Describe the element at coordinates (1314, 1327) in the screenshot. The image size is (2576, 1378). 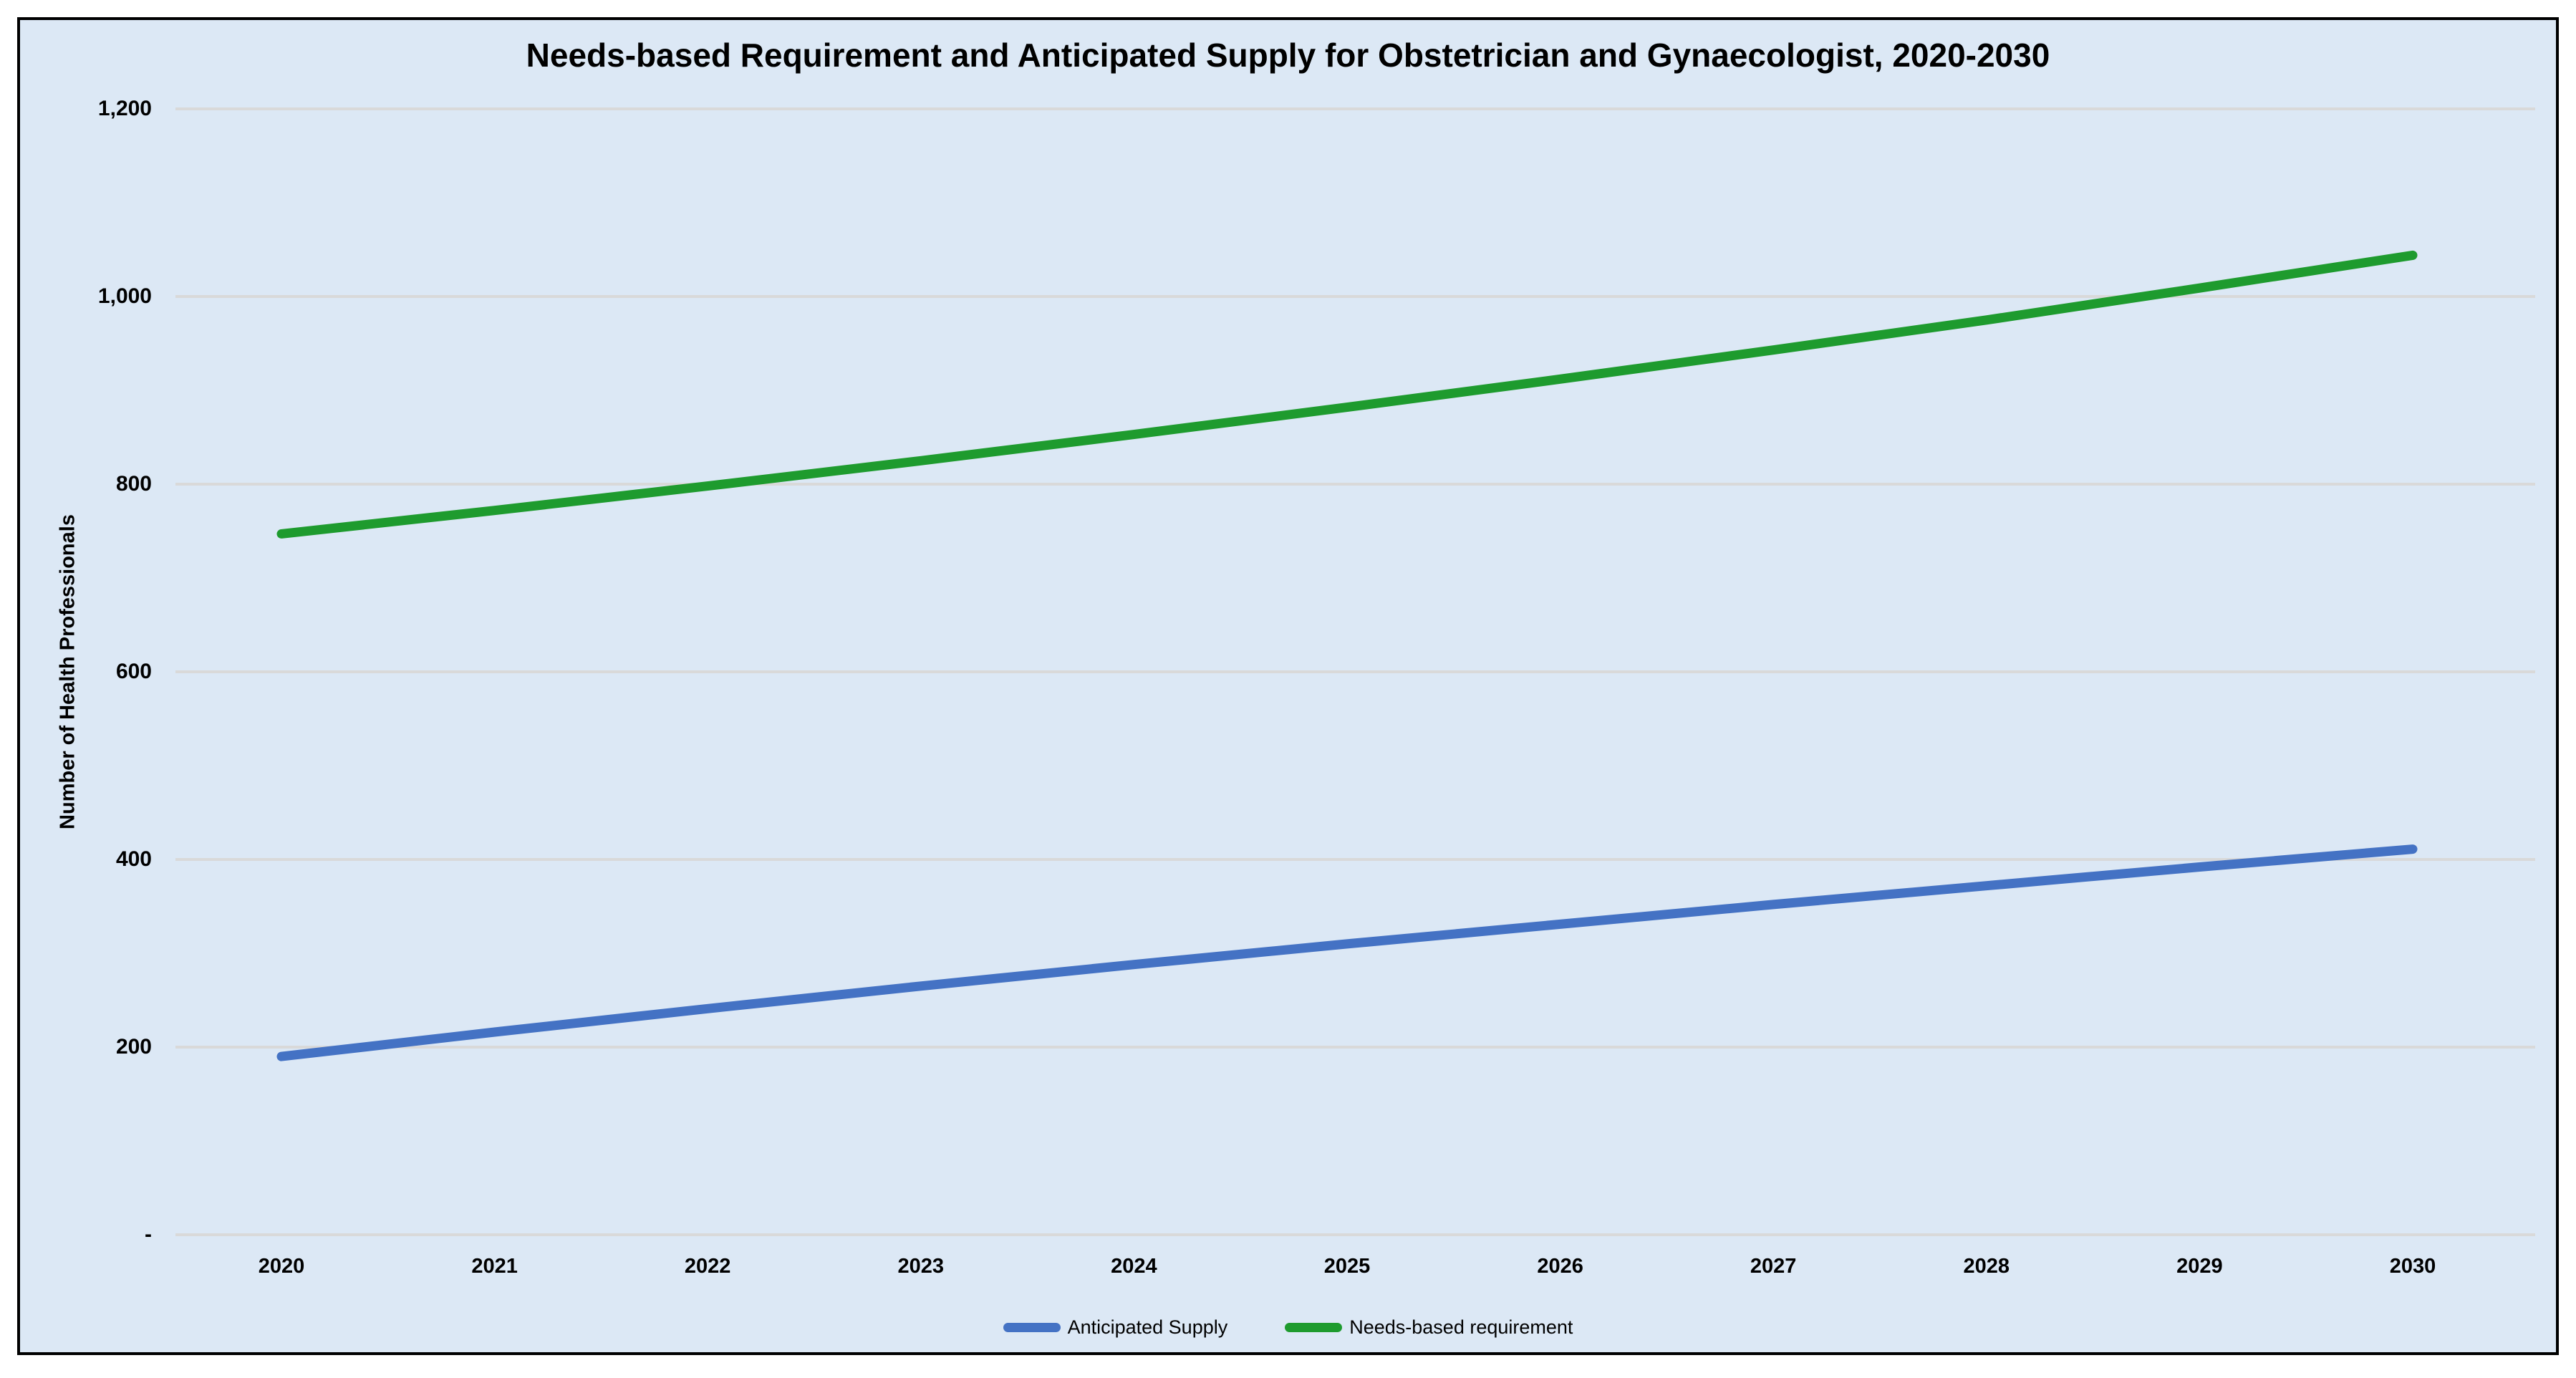
I see `legend-swatch-needs-based-requirement` at that location.